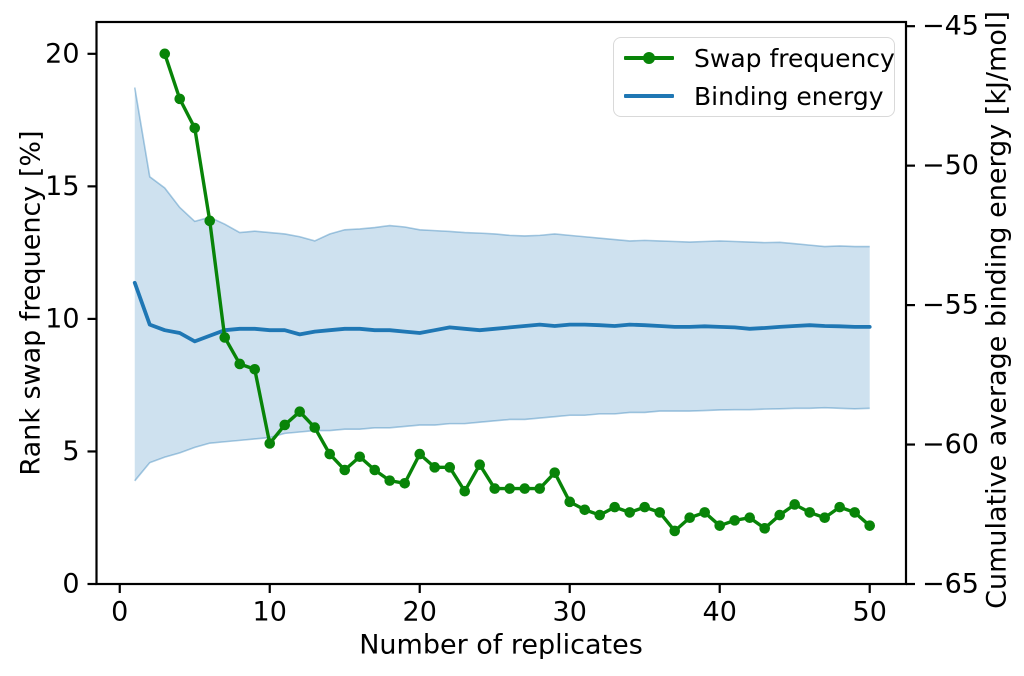 The image size is (1024, 676). I want to click on legend-item-swap-frequency: Swap frequency, so click(759, 58).